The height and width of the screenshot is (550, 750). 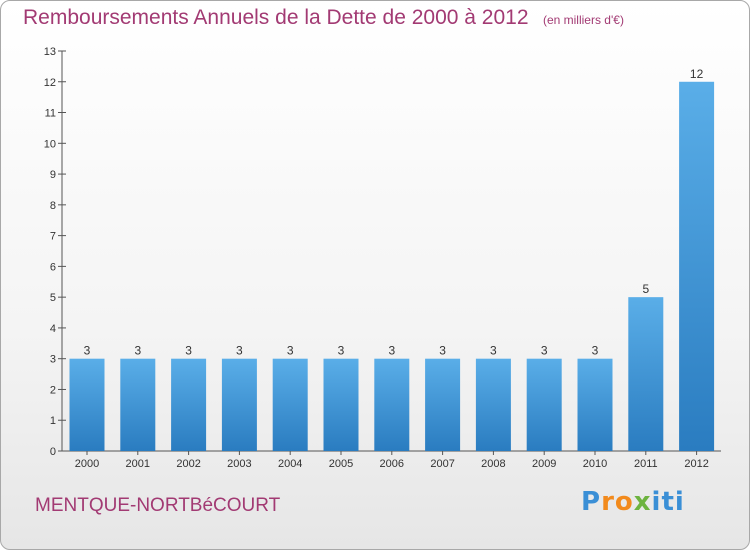 I want to click on logo-part: iti, so click(x=668, y=502).